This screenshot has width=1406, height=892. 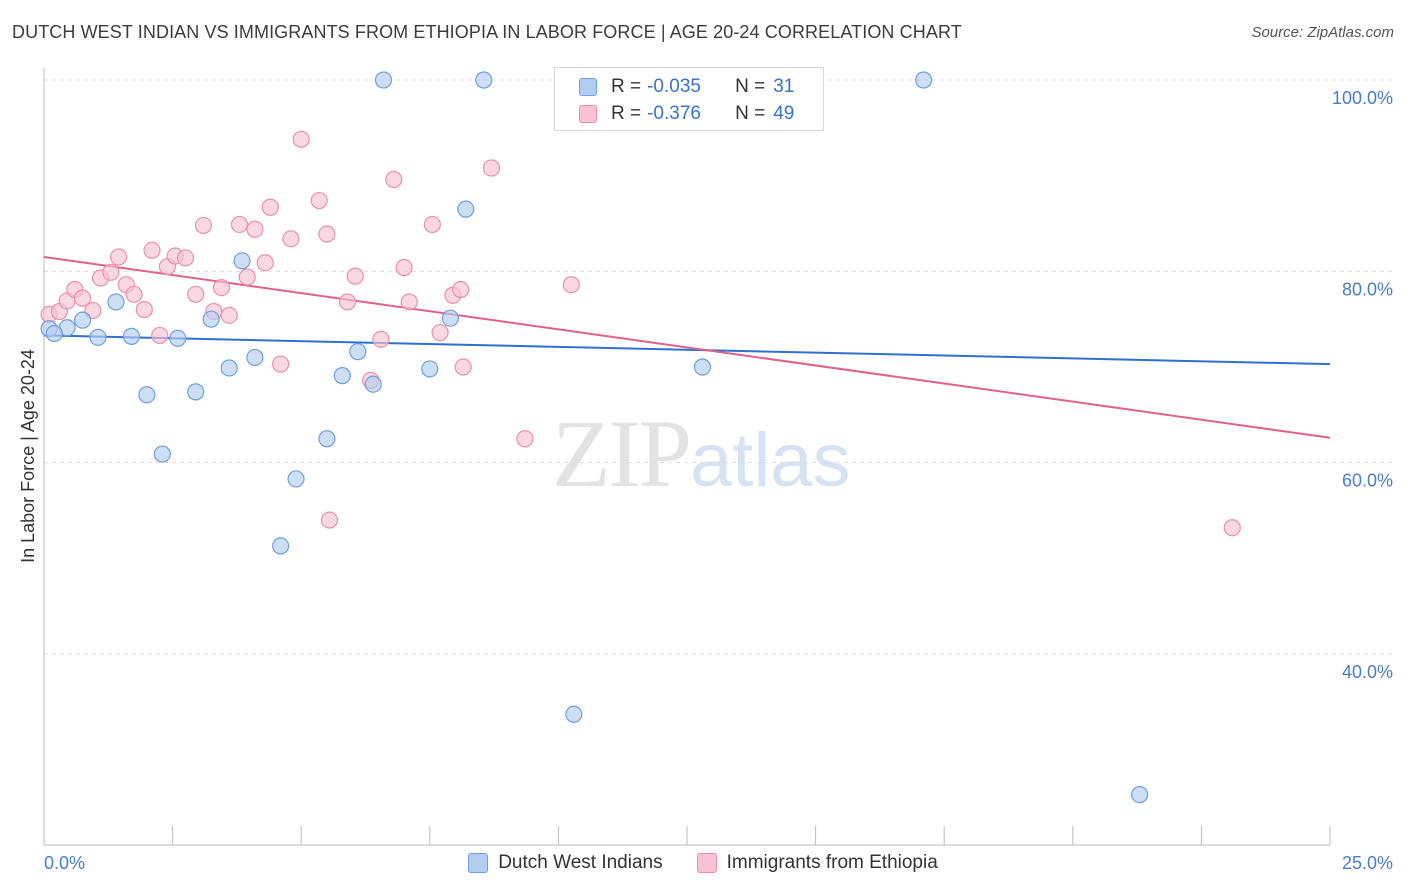 I want to click on watermark: ZIPatlas, so click(x=701, y=453).